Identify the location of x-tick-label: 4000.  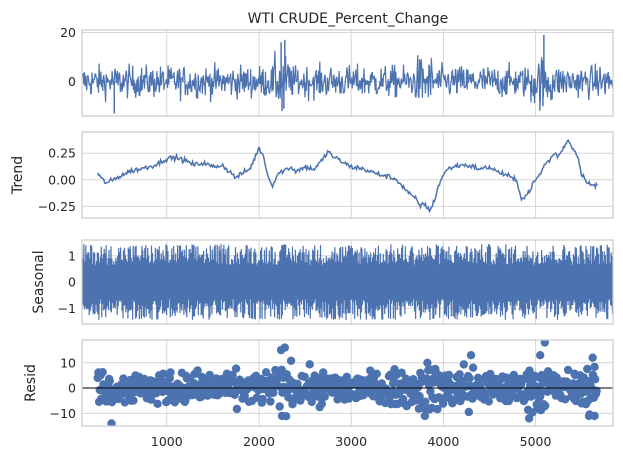
(443, 441).